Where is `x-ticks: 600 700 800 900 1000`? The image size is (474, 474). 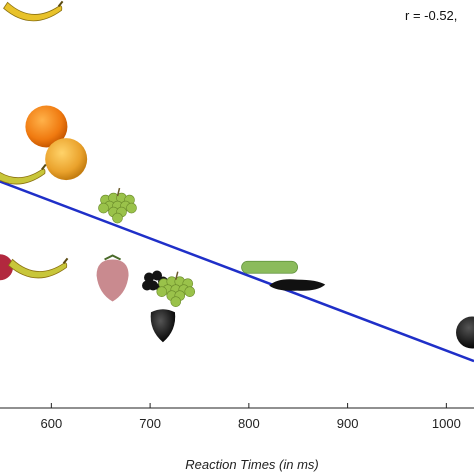
x-ticks: 600 700 800 900 1000 is located at coordinates (250, 417).